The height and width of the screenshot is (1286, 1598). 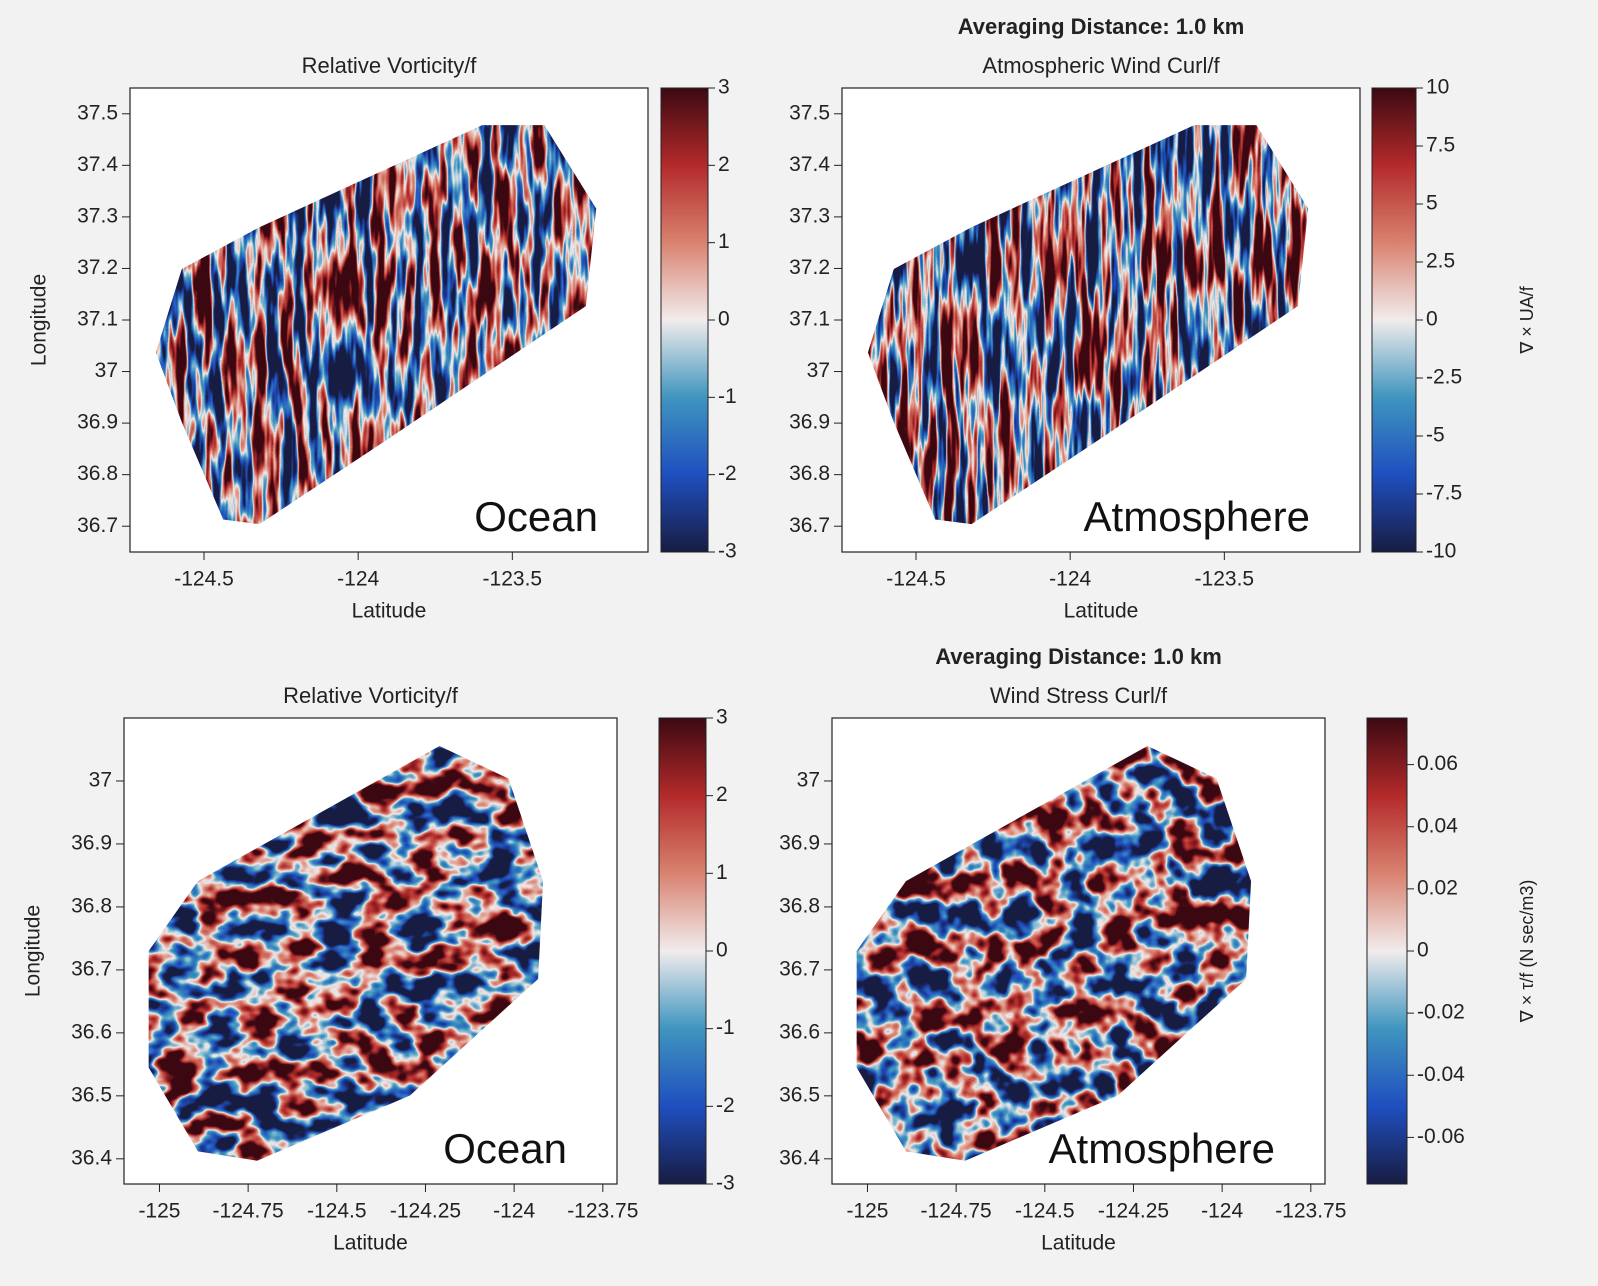 I want to click on colorbar-tick-label: 0.06, so click(x=1437, y=763).